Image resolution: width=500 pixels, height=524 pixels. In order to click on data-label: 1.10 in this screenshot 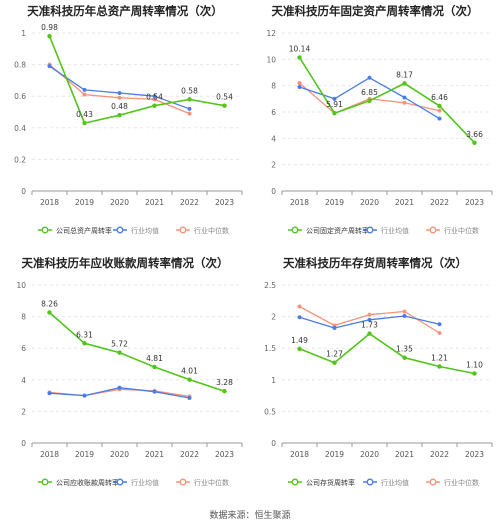, I will do `click(474, 364)`.